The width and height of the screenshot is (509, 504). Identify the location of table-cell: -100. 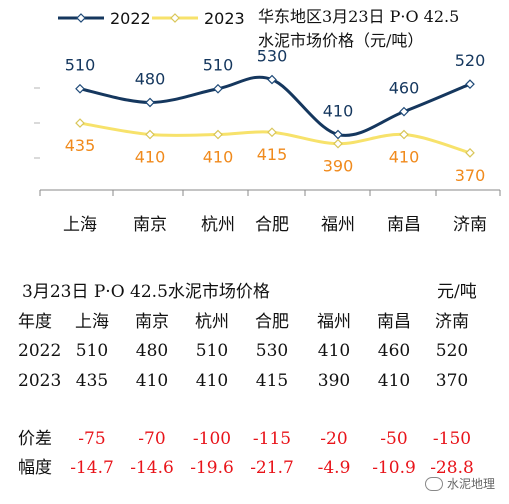
(212, 439).